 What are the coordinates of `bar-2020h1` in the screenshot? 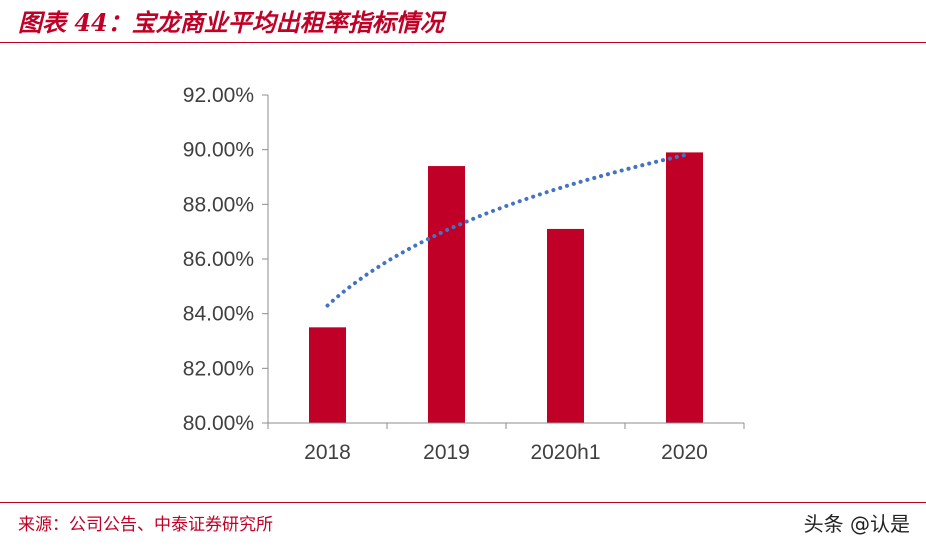 It's located at (565, 325).